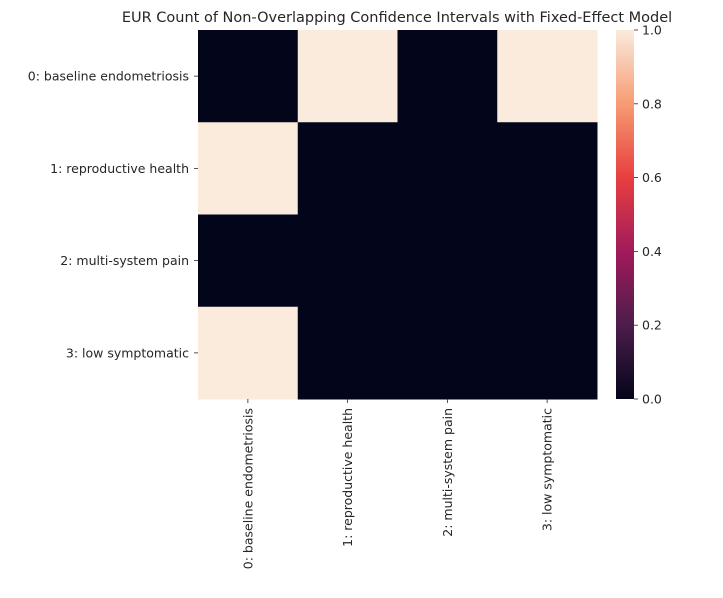  Describe the element at coordinates (652, 103) in the screenshot. I see `colorbar-tick-label: 0.8` at that location.